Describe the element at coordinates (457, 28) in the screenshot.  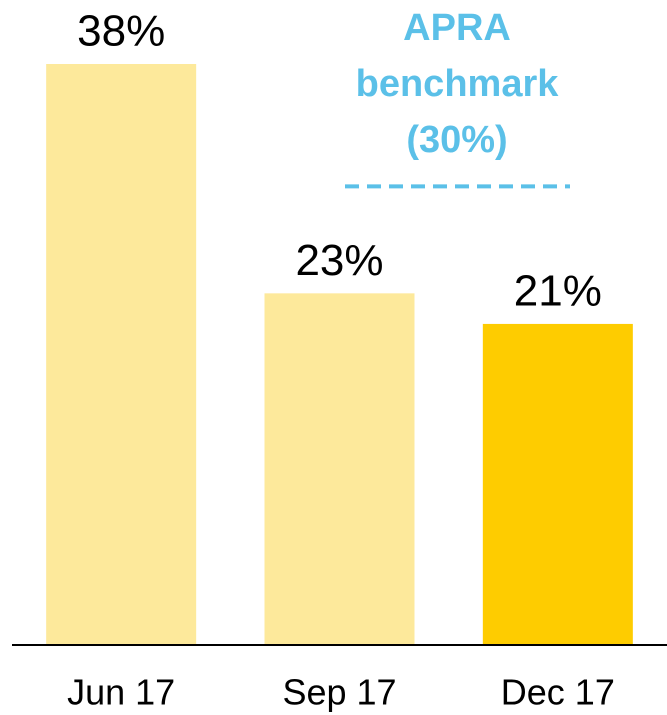
I see `benchmark-label: APRA` at that location.